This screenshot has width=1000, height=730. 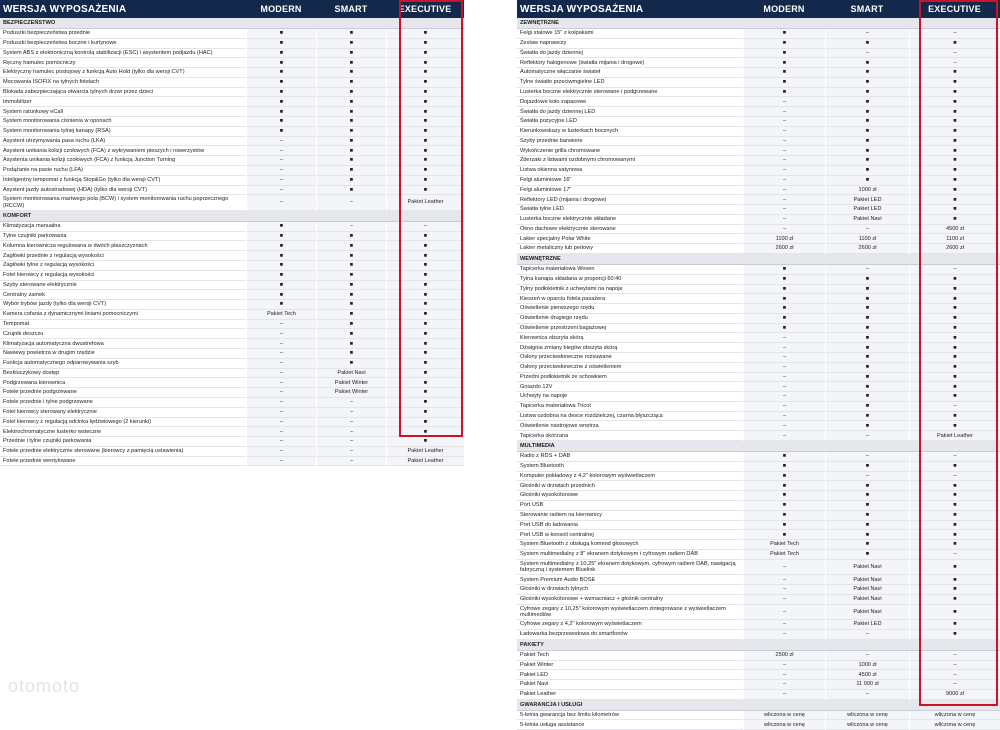 I want to click on feature-name: Szyby przednie barwione, so click(x=630, y=141).